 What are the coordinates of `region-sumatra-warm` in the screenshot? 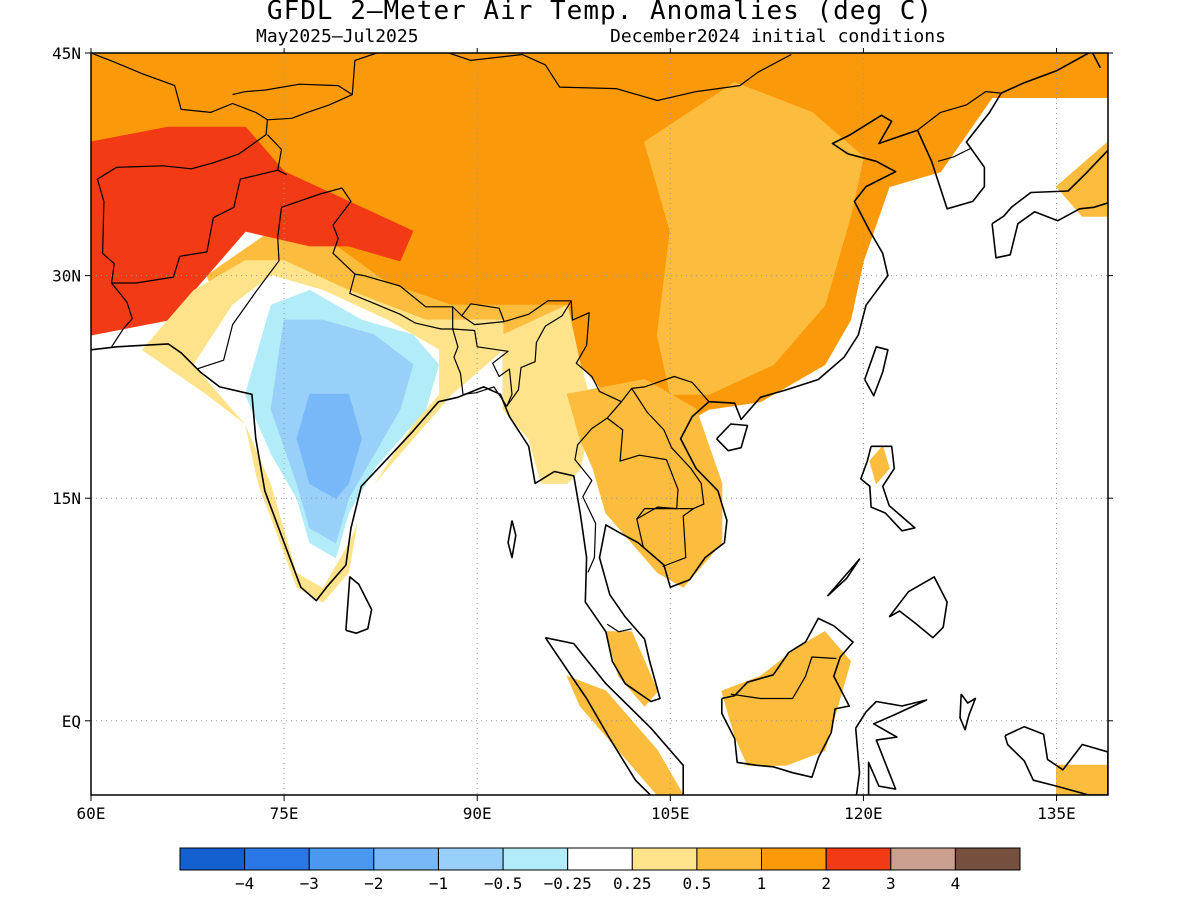 It's located at (625, 735).